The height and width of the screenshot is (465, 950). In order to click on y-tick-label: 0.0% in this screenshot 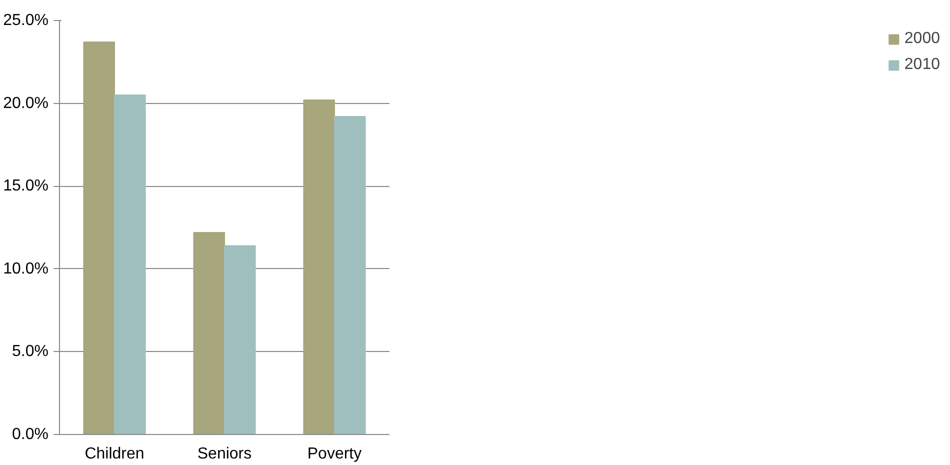, I will do `click(30, 434)`.